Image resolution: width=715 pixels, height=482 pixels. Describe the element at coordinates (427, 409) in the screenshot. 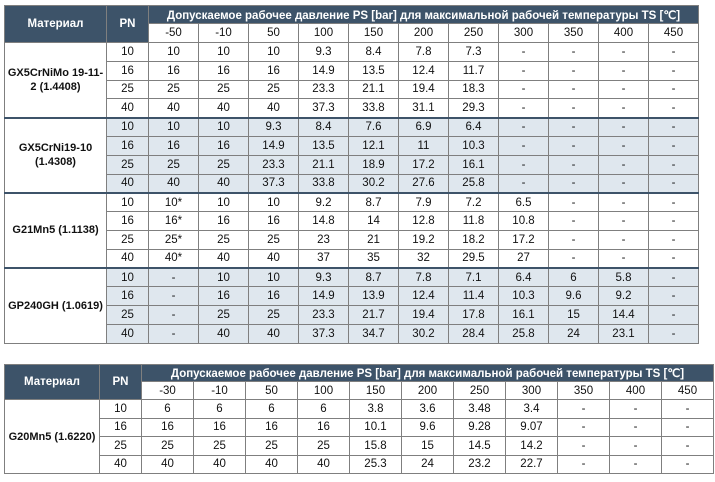

I see `pressure-value: 3.6` at that location.